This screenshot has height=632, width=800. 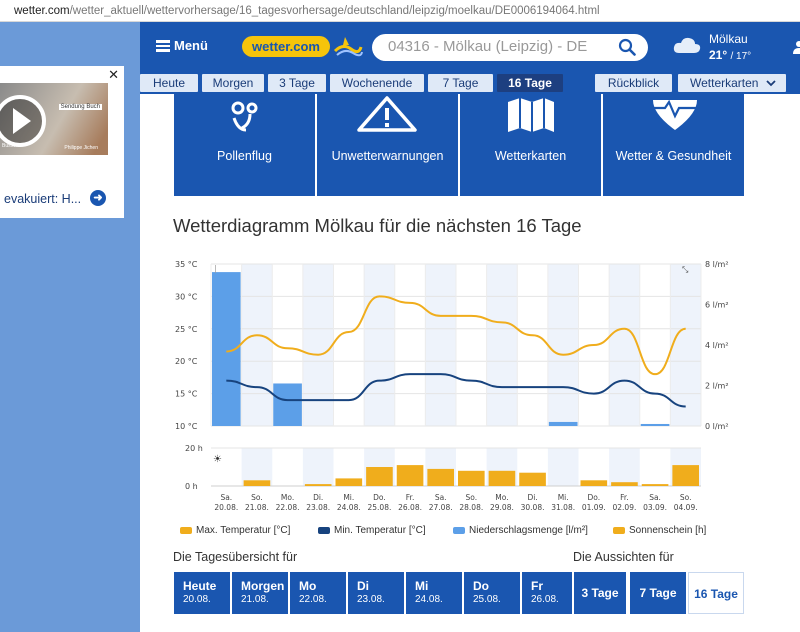 I want to click on tile-pollenflug: Pollenflug, so click(x=244, y=145).